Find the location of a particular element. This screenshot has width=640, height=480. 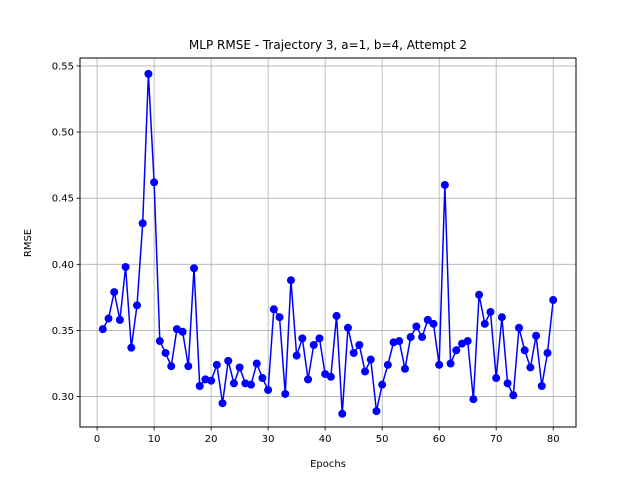

y-tick-label: 0.40 is located at coordinates (63, 265).